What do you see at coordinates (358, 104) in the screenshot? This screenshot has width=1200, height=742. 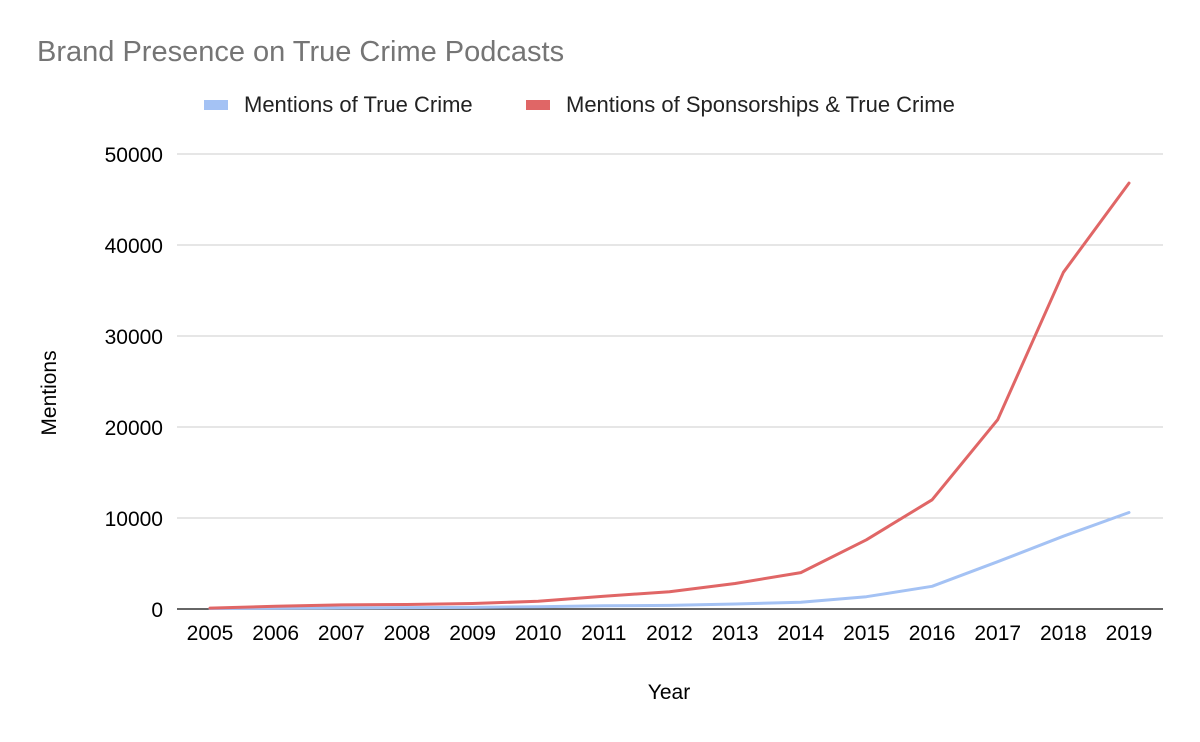 I see `legend-label-true-crime: Mentions of True Crime` at bounding box center [358, 104].